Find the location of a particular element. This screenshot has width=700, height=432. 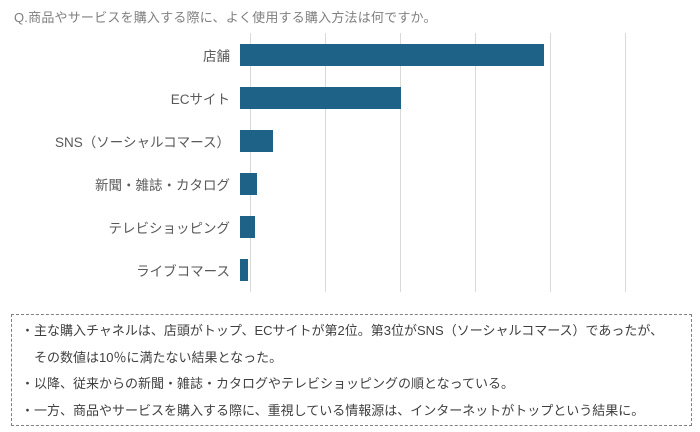

chart-row: ライブコマース is located at coordinates (350, 270).